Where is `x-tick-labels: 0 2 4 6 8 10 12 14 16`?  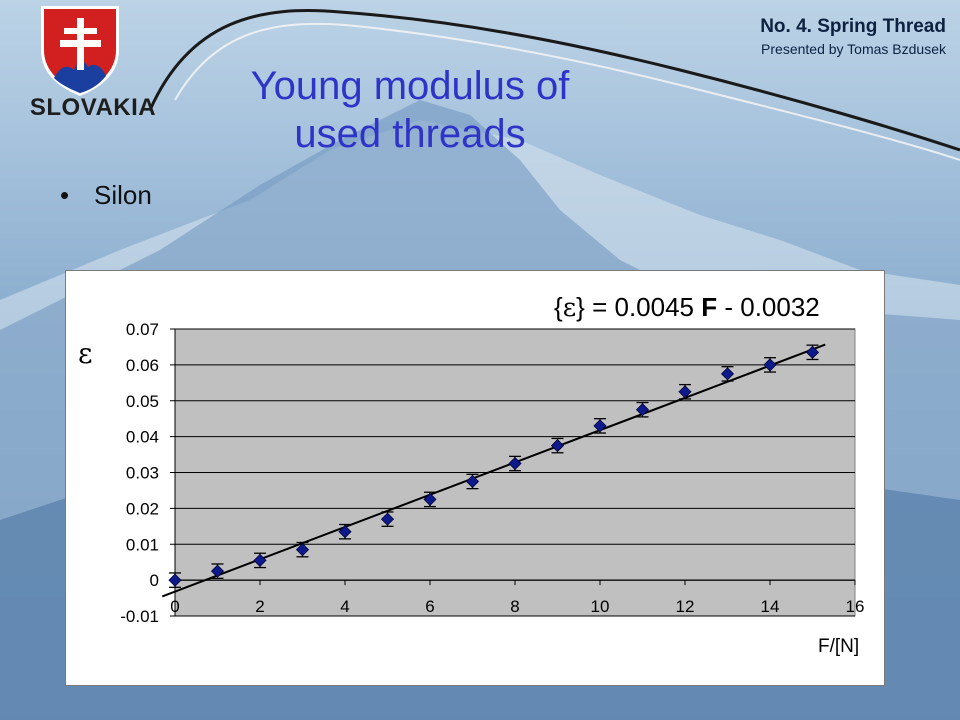 x-tick-labels: 0 2 4 6 8 10 12 14 16 is located at coordinates (517, 606).